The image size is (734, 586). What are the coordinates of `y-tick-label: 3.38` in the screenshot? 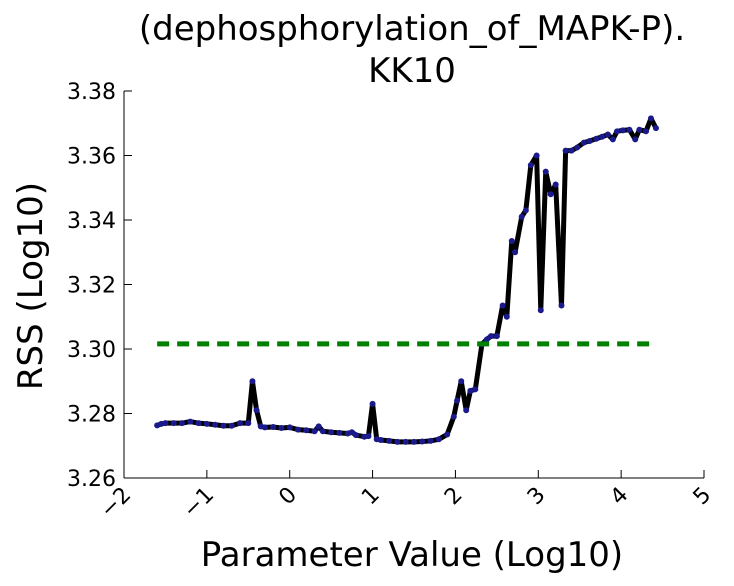 It's located at (91, 92).